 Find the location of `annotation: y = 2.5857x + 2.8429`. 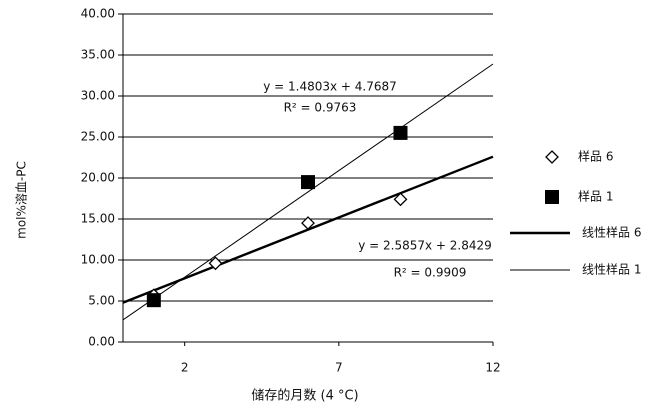

annotation: y = 2.5857x + 2.8429 is located at coordinates (425, 246).